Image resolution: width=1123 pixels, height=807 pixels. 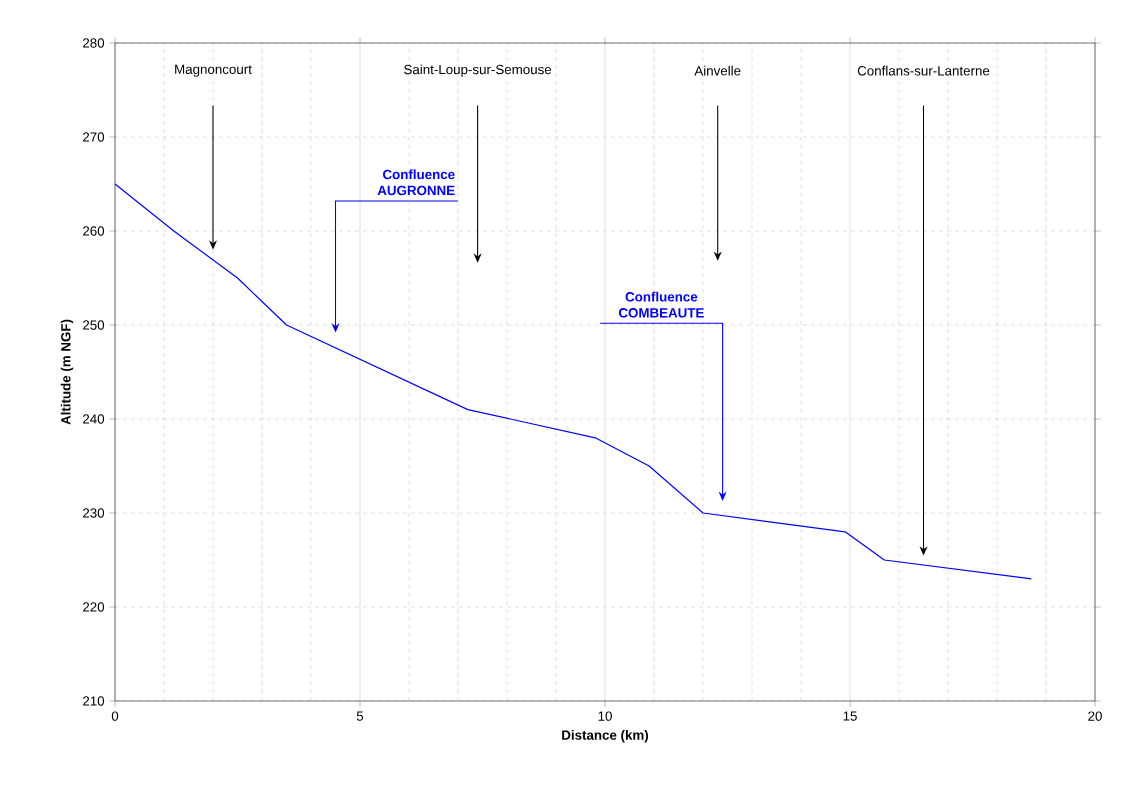 I want to click on x-tick-label: 20, so click(x=1095, y=716).